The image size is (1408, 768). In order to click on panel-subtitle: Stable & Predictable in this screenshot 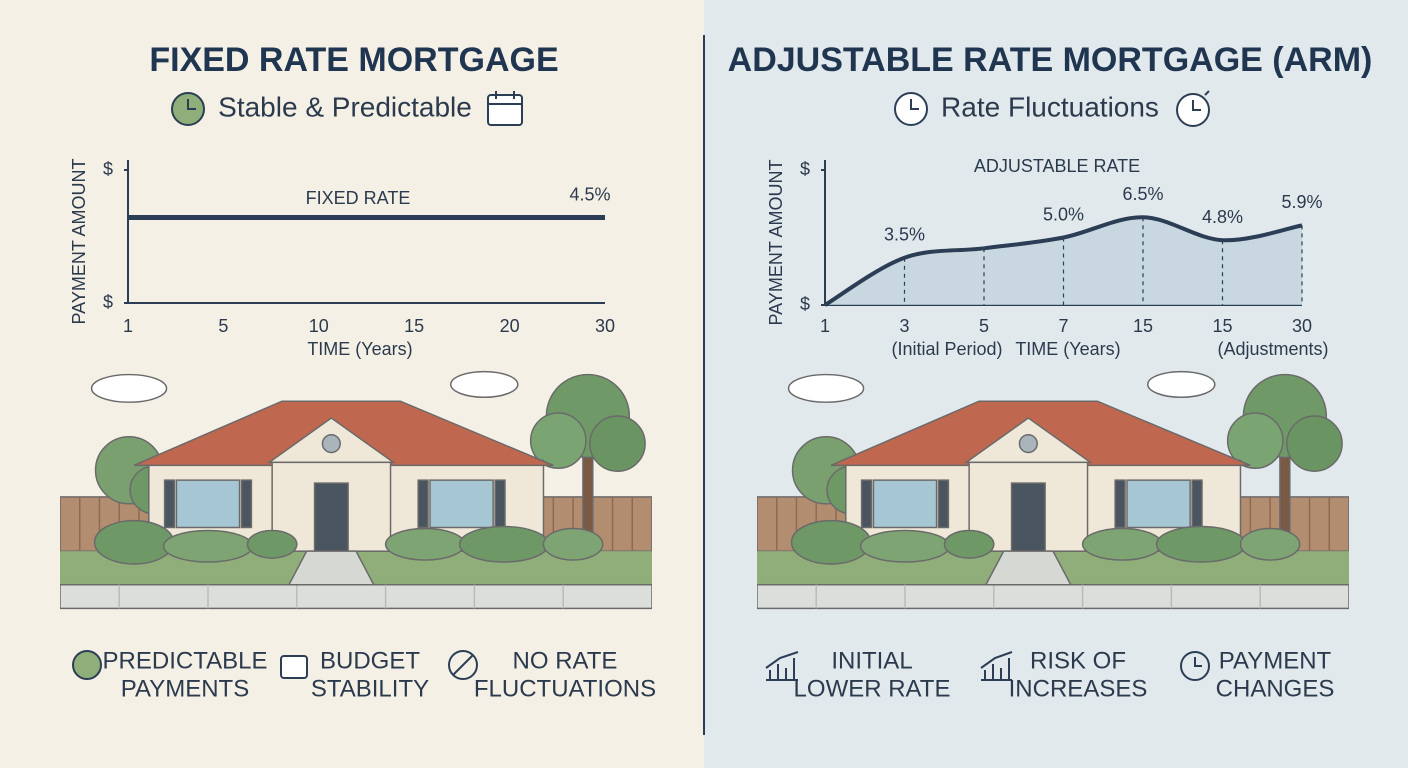, I will do `click(345, 106)`.